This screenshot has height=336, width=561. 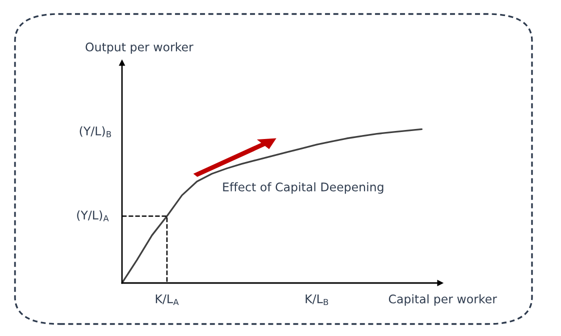 I want to click on x-tick-label: K/L$_{B}$, so click(x=317, y=300).